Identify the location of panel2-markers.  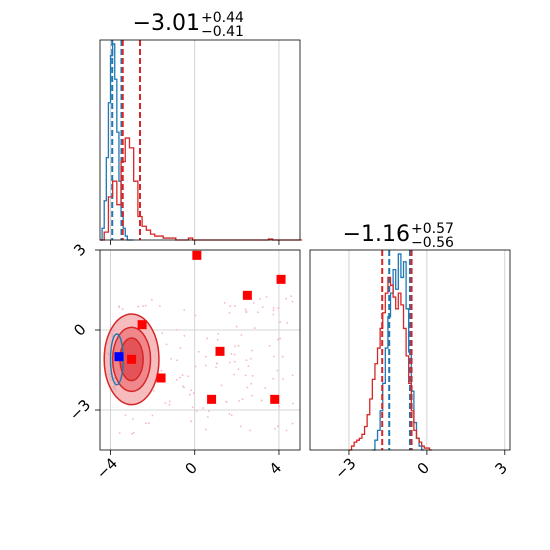
(200, 327).